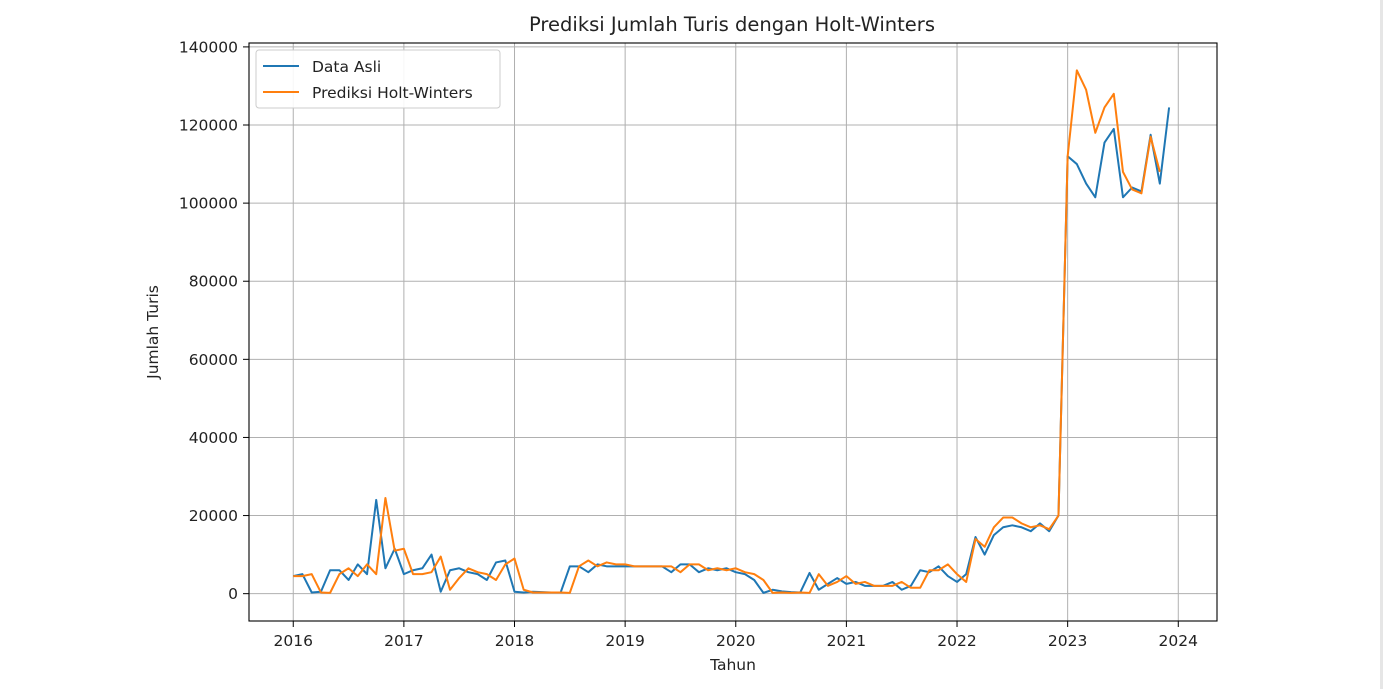  I want to click on y-tick-label: 140000, so click(208, 47).